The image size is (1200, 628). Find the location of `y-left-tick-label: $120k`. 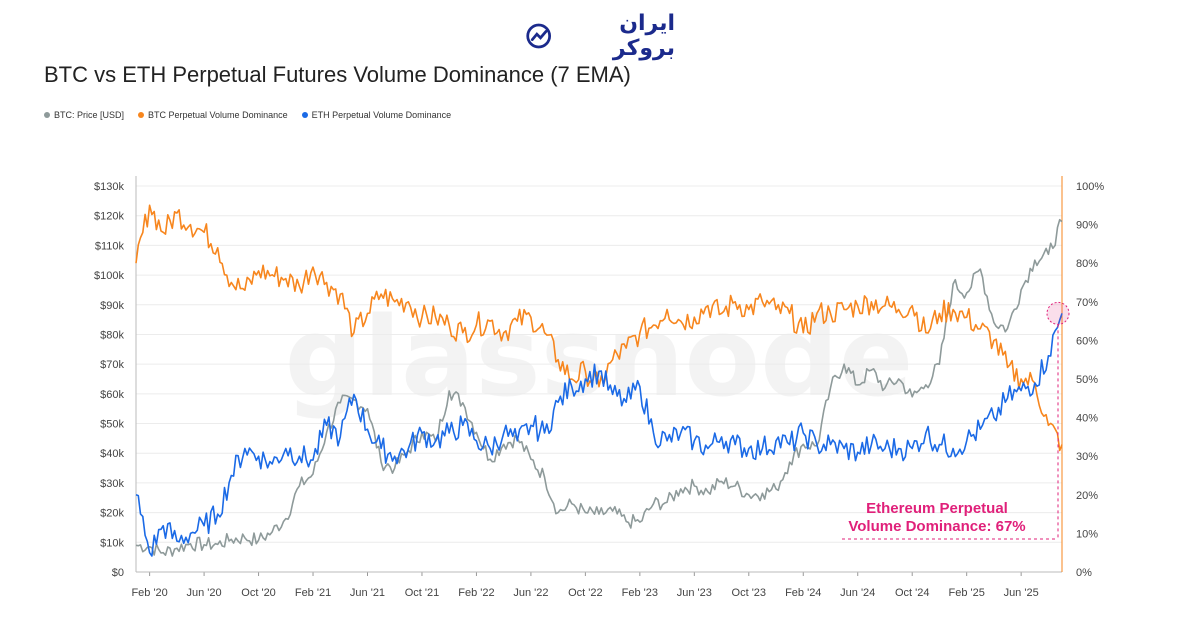

y-left-tick-label: $120k is located at coordinates (109, 217).